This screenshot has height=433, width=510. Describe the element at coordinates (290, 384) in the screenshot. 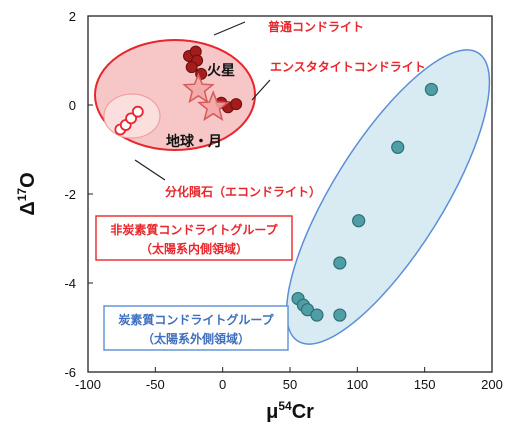

I see `x-tick-label: 50` at that location.